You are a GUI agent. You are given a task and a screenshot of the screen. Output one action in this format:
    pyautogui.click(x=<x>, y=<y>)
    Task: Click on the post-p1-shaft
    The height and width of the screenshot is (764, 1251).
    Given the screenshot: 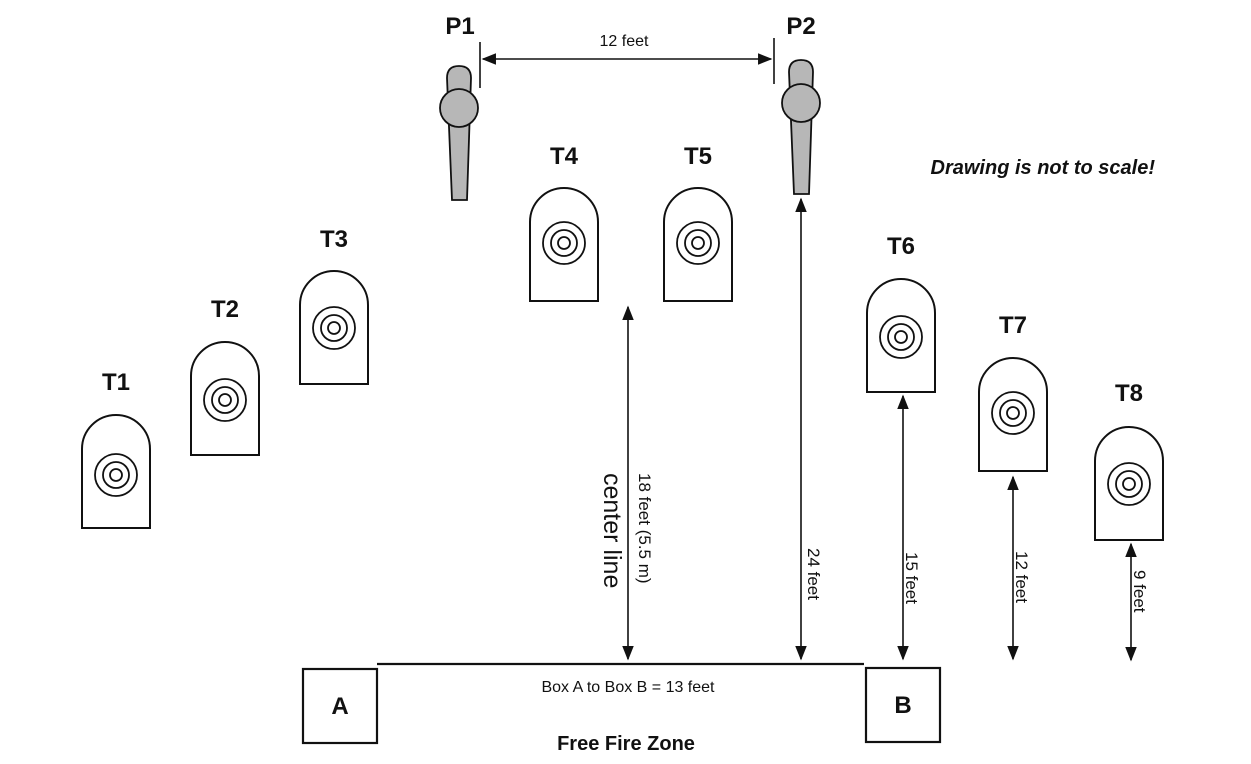 What is the action you would take?
    pyautogui.click(x=459, y=133)
    